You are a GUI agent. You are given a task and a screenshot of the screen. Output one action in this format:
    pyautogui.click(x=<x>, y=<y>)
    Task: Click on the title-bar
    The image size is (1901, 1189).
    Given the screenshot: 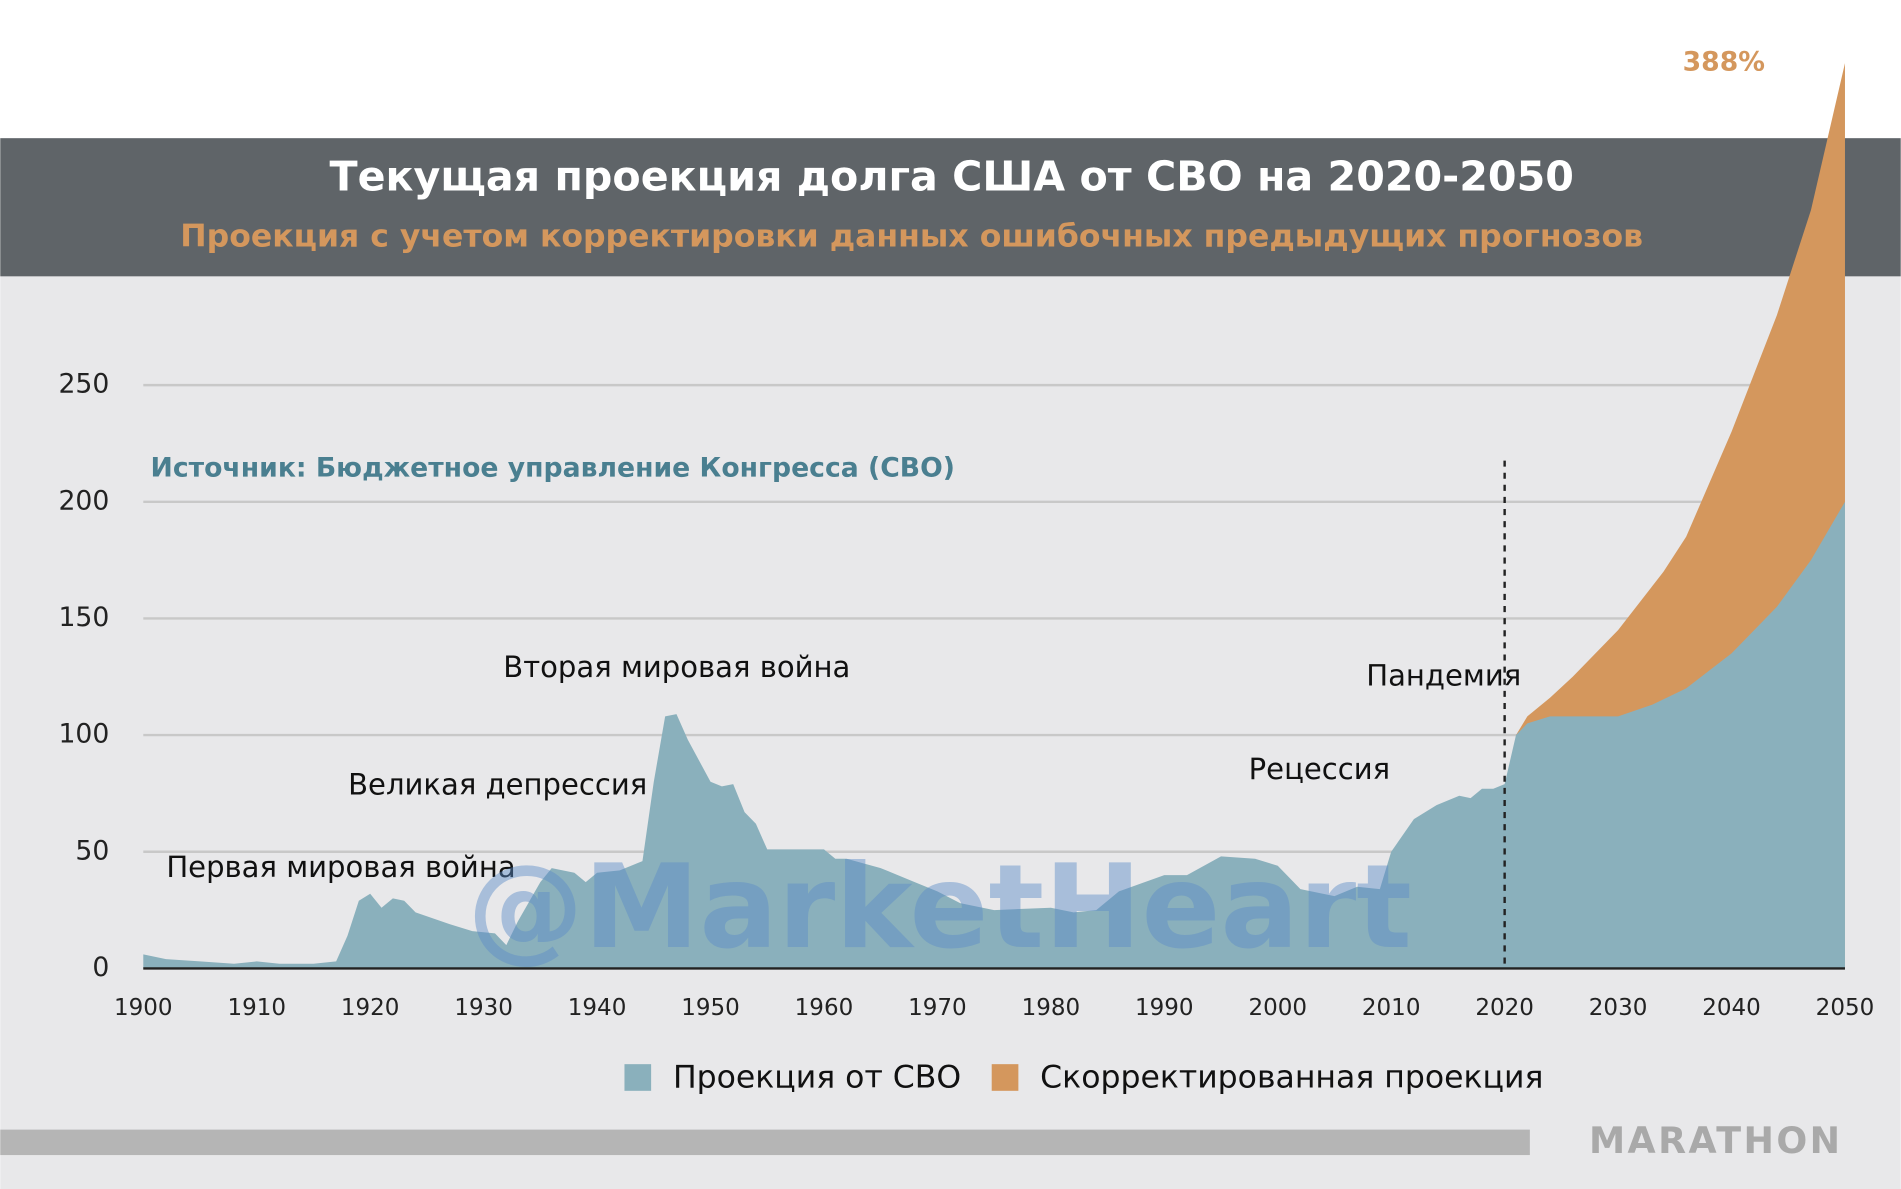 What is the action you would take?
    pyautogui.click(x=950, y=207)
    